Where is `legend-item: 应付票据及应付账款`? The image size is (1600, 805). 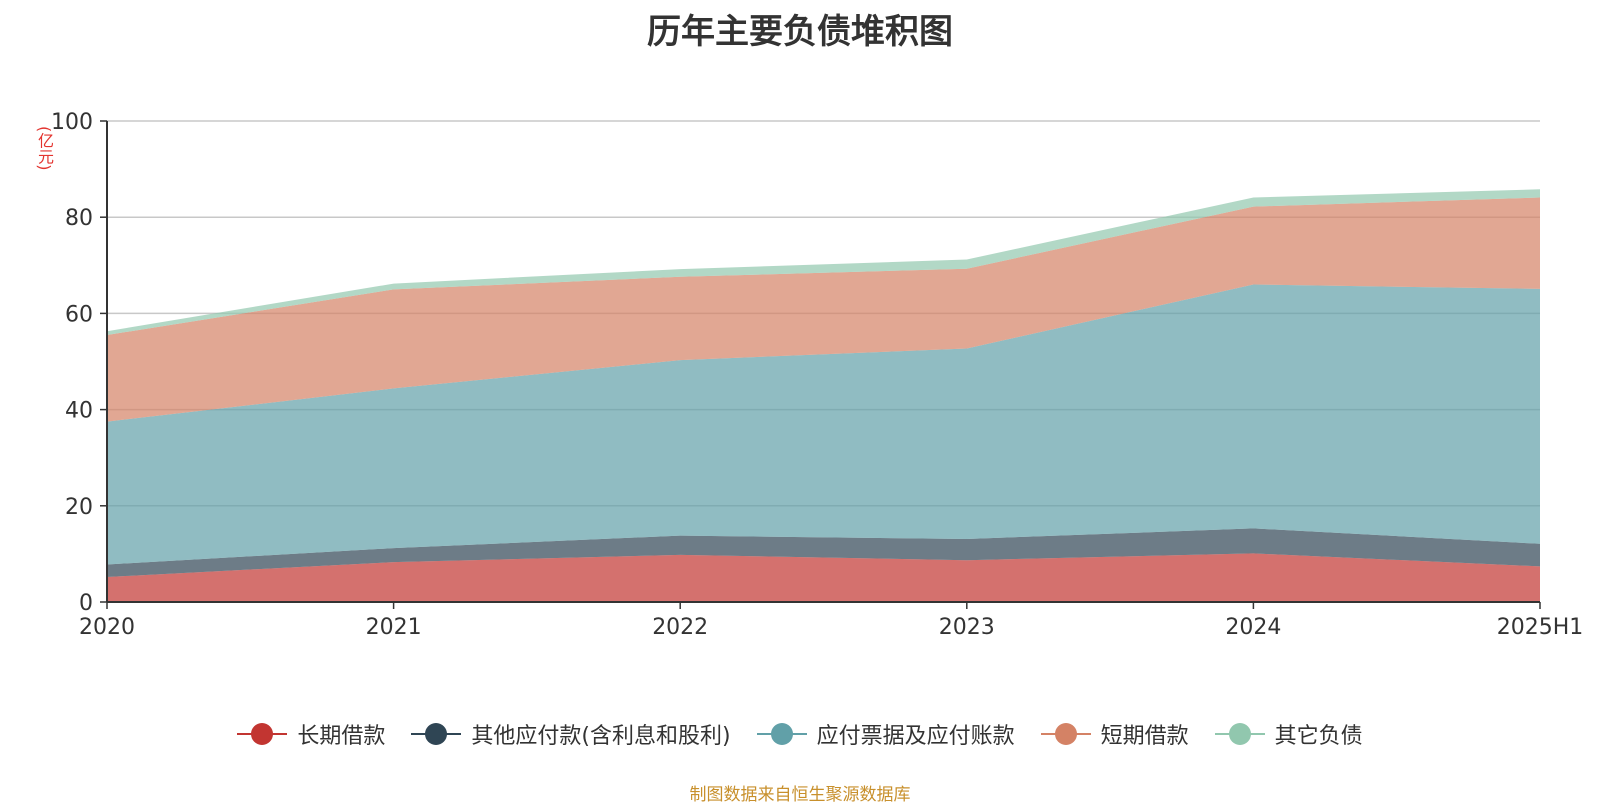 legend-item: 应付票据及应付账款 is located at coordinates (885, 734).